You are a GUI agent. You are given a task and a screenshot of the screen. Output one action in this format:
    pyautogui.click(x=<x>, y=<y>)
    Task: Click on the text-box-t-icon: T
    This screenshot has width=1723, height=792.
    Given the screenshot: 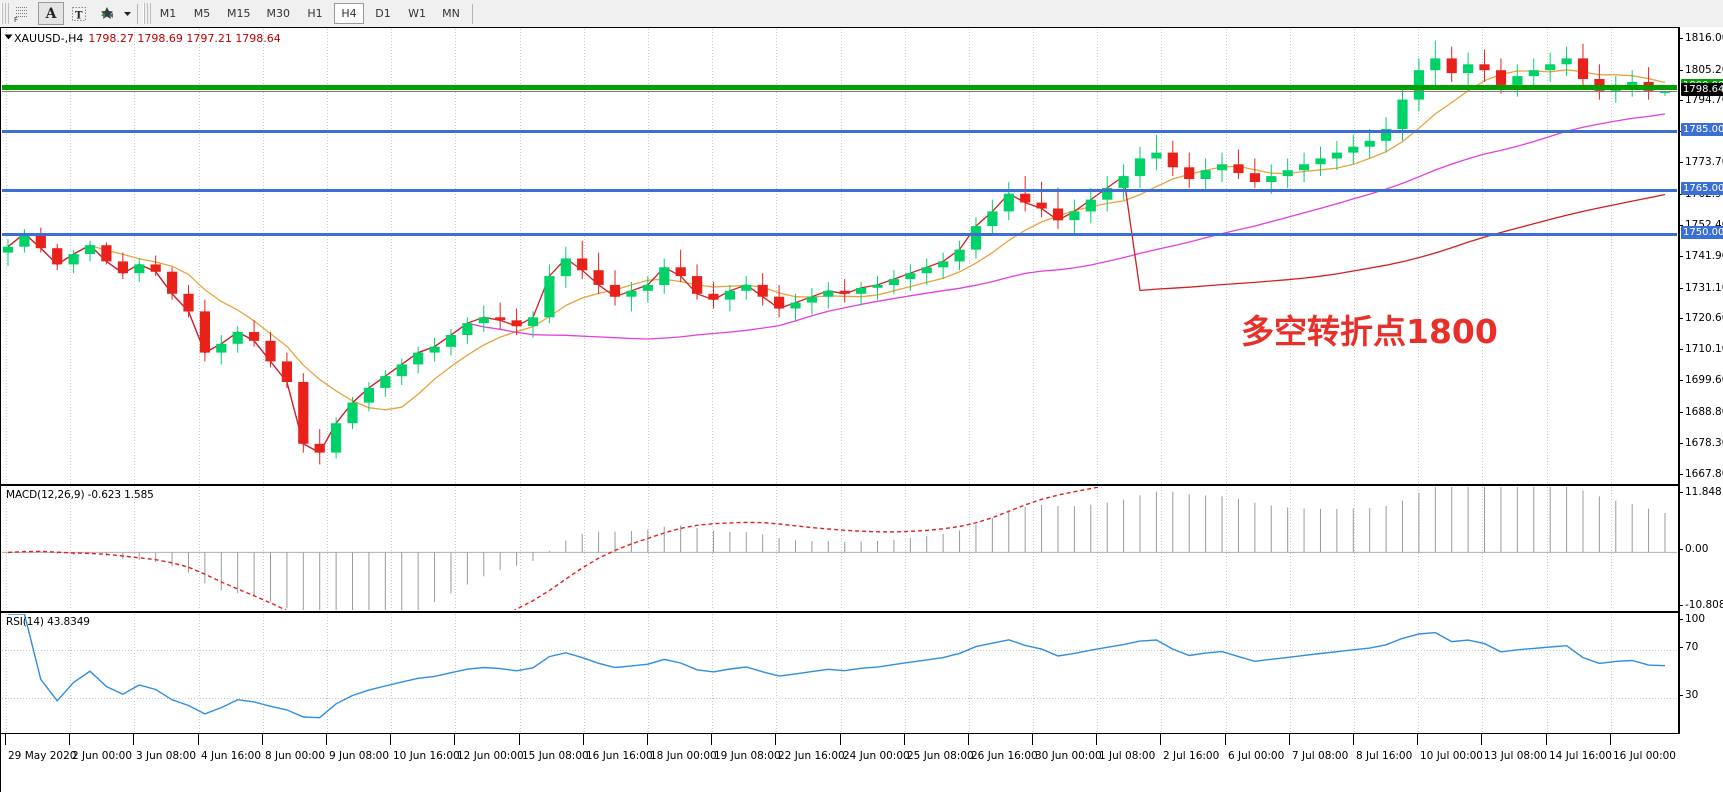 What is the action you would take?
    pyautogui.click(x=79, y=13)
    